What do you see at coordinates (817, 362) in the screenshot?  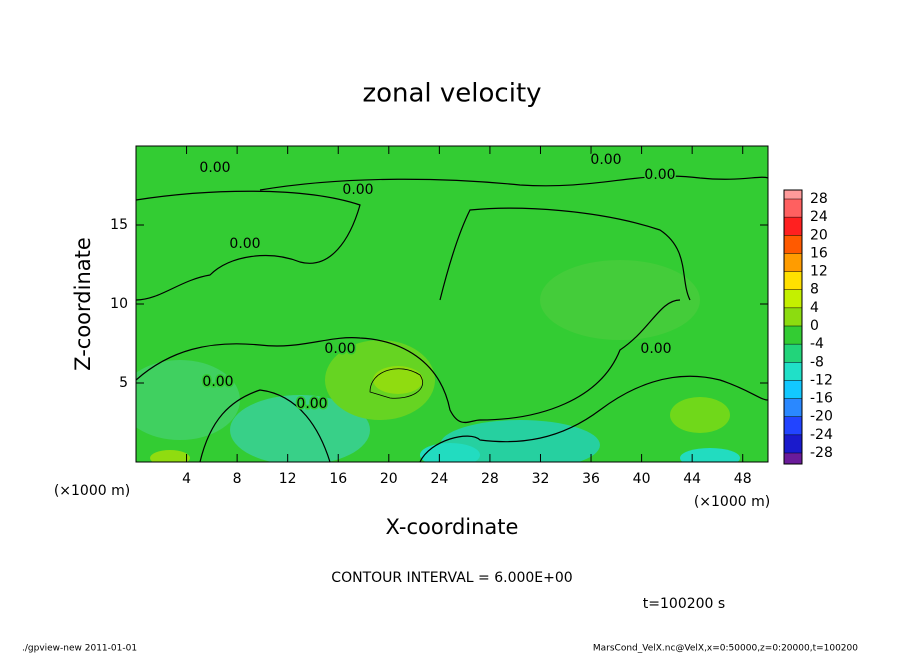 I see `colorbar-label: -8` at bounding box center [817, 362].